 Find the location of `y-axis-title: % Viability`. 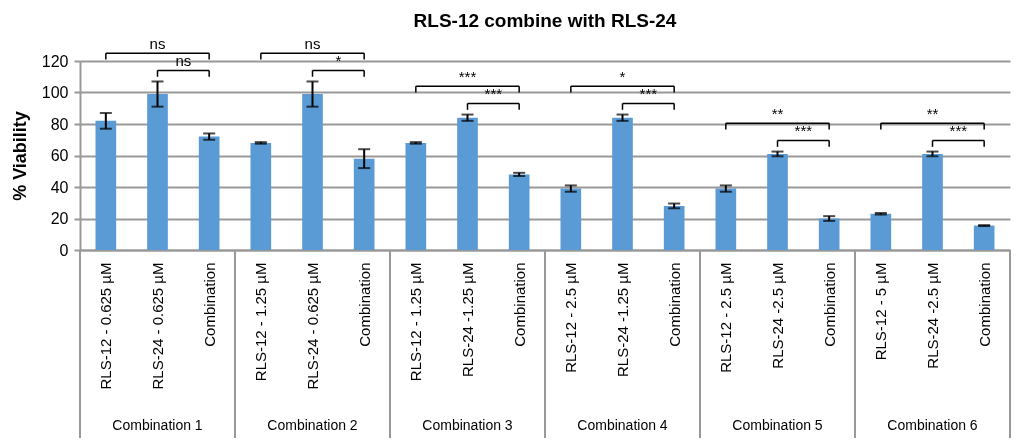

y-axis-title: % Viability is located at coordinates (19, 156).